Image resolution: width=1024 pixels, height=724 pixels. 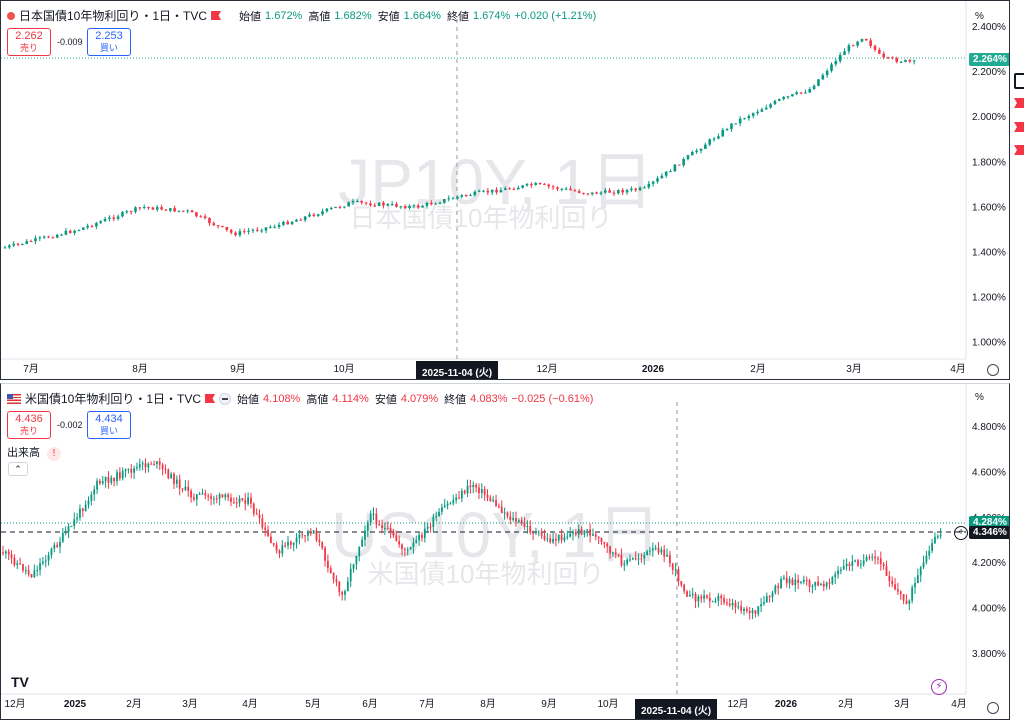 I want to click on volume-indicator: 出来高 !, so click(x=34, y=452).